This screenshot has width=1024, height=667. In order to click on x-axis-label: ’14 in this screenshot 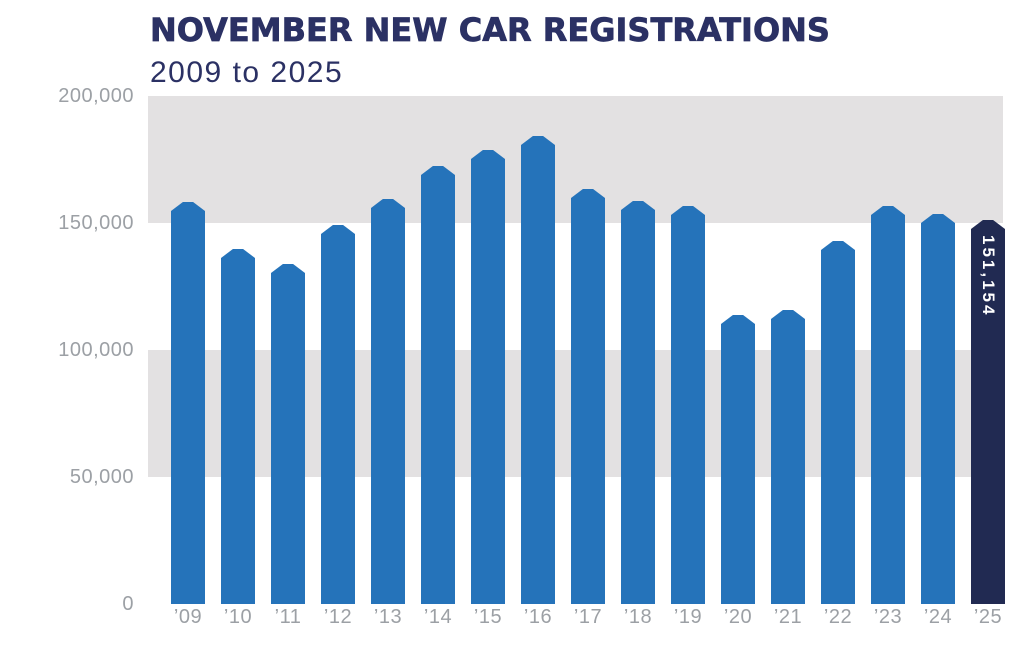, I will do `click(438, 617)`.